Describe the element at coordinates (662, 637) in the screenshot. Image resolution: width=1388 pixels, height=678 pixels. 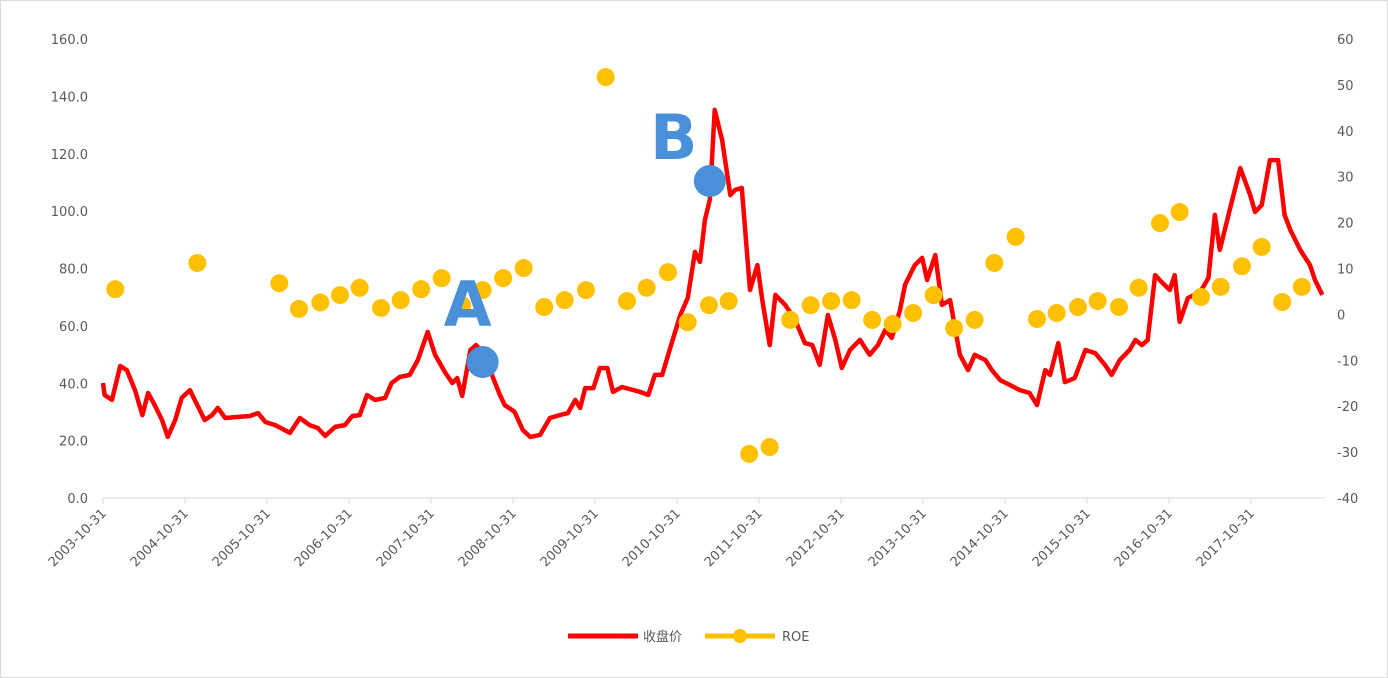
I see `legend-price-label: 收盘价` at that location.